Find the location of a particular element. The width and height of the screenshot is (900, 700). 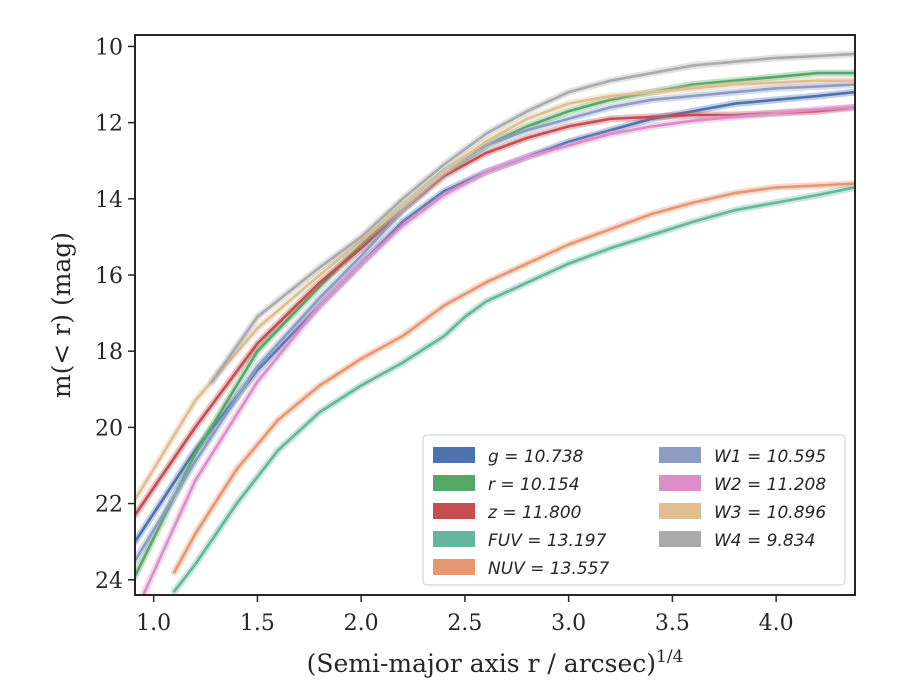

y-tick-label: 16 is located at coordinates (109, 276).